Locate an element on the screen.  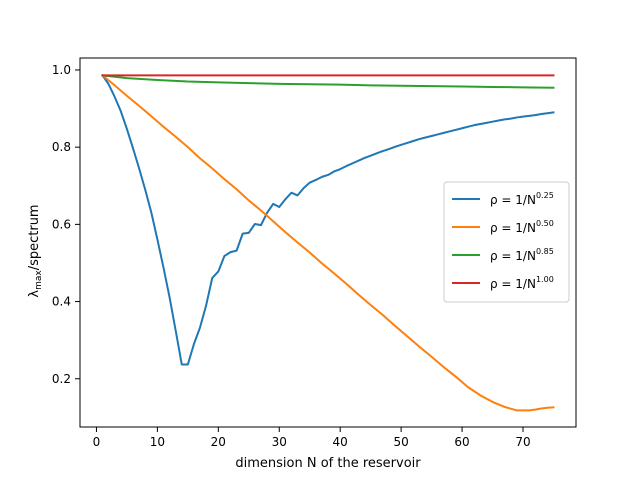
legend-label-exponent: 1.00 is located at coordinates (545, 279).